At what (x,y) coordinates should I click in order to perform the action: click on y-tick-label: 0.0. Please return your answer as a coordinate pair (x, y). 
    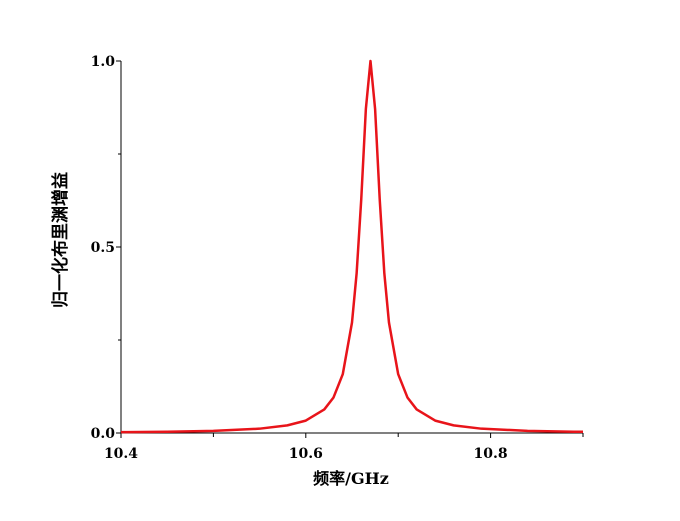
    Looking at the image, I should click on (103, 434).